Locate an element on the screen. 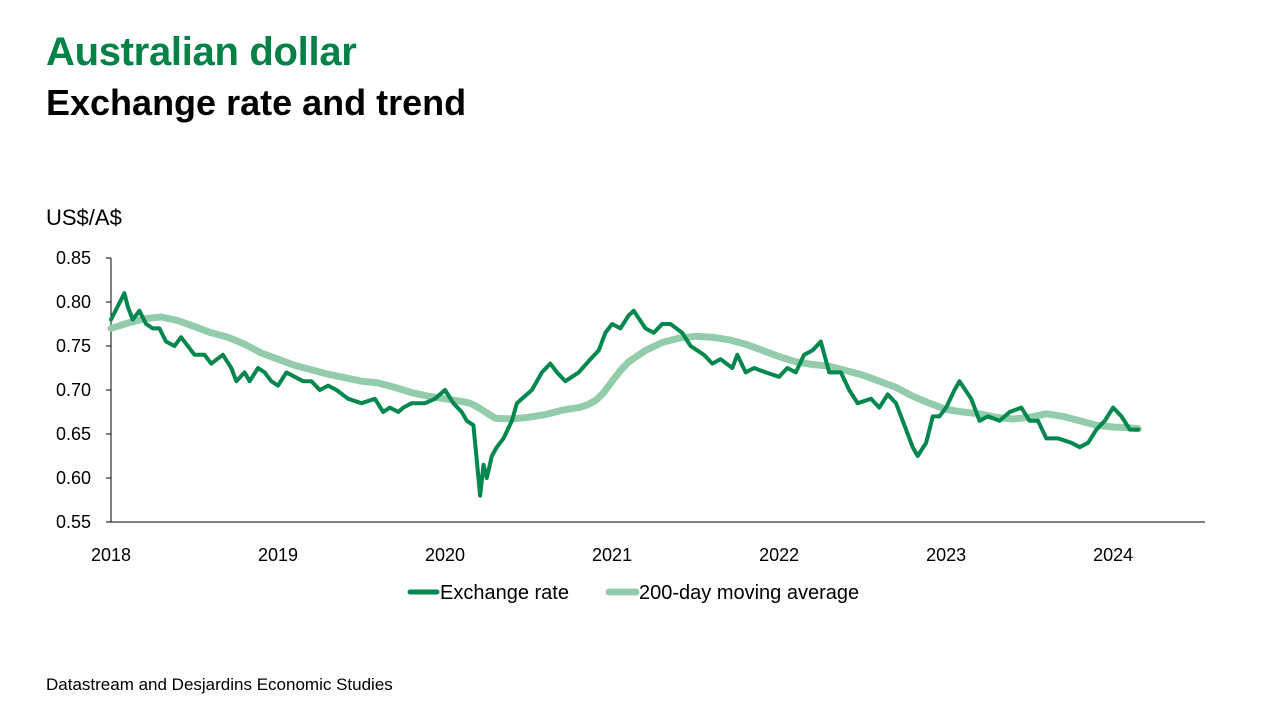 This screenshot has width=1280, height=720. x-tick-label: 2022 is located at coordinates (779, 555).